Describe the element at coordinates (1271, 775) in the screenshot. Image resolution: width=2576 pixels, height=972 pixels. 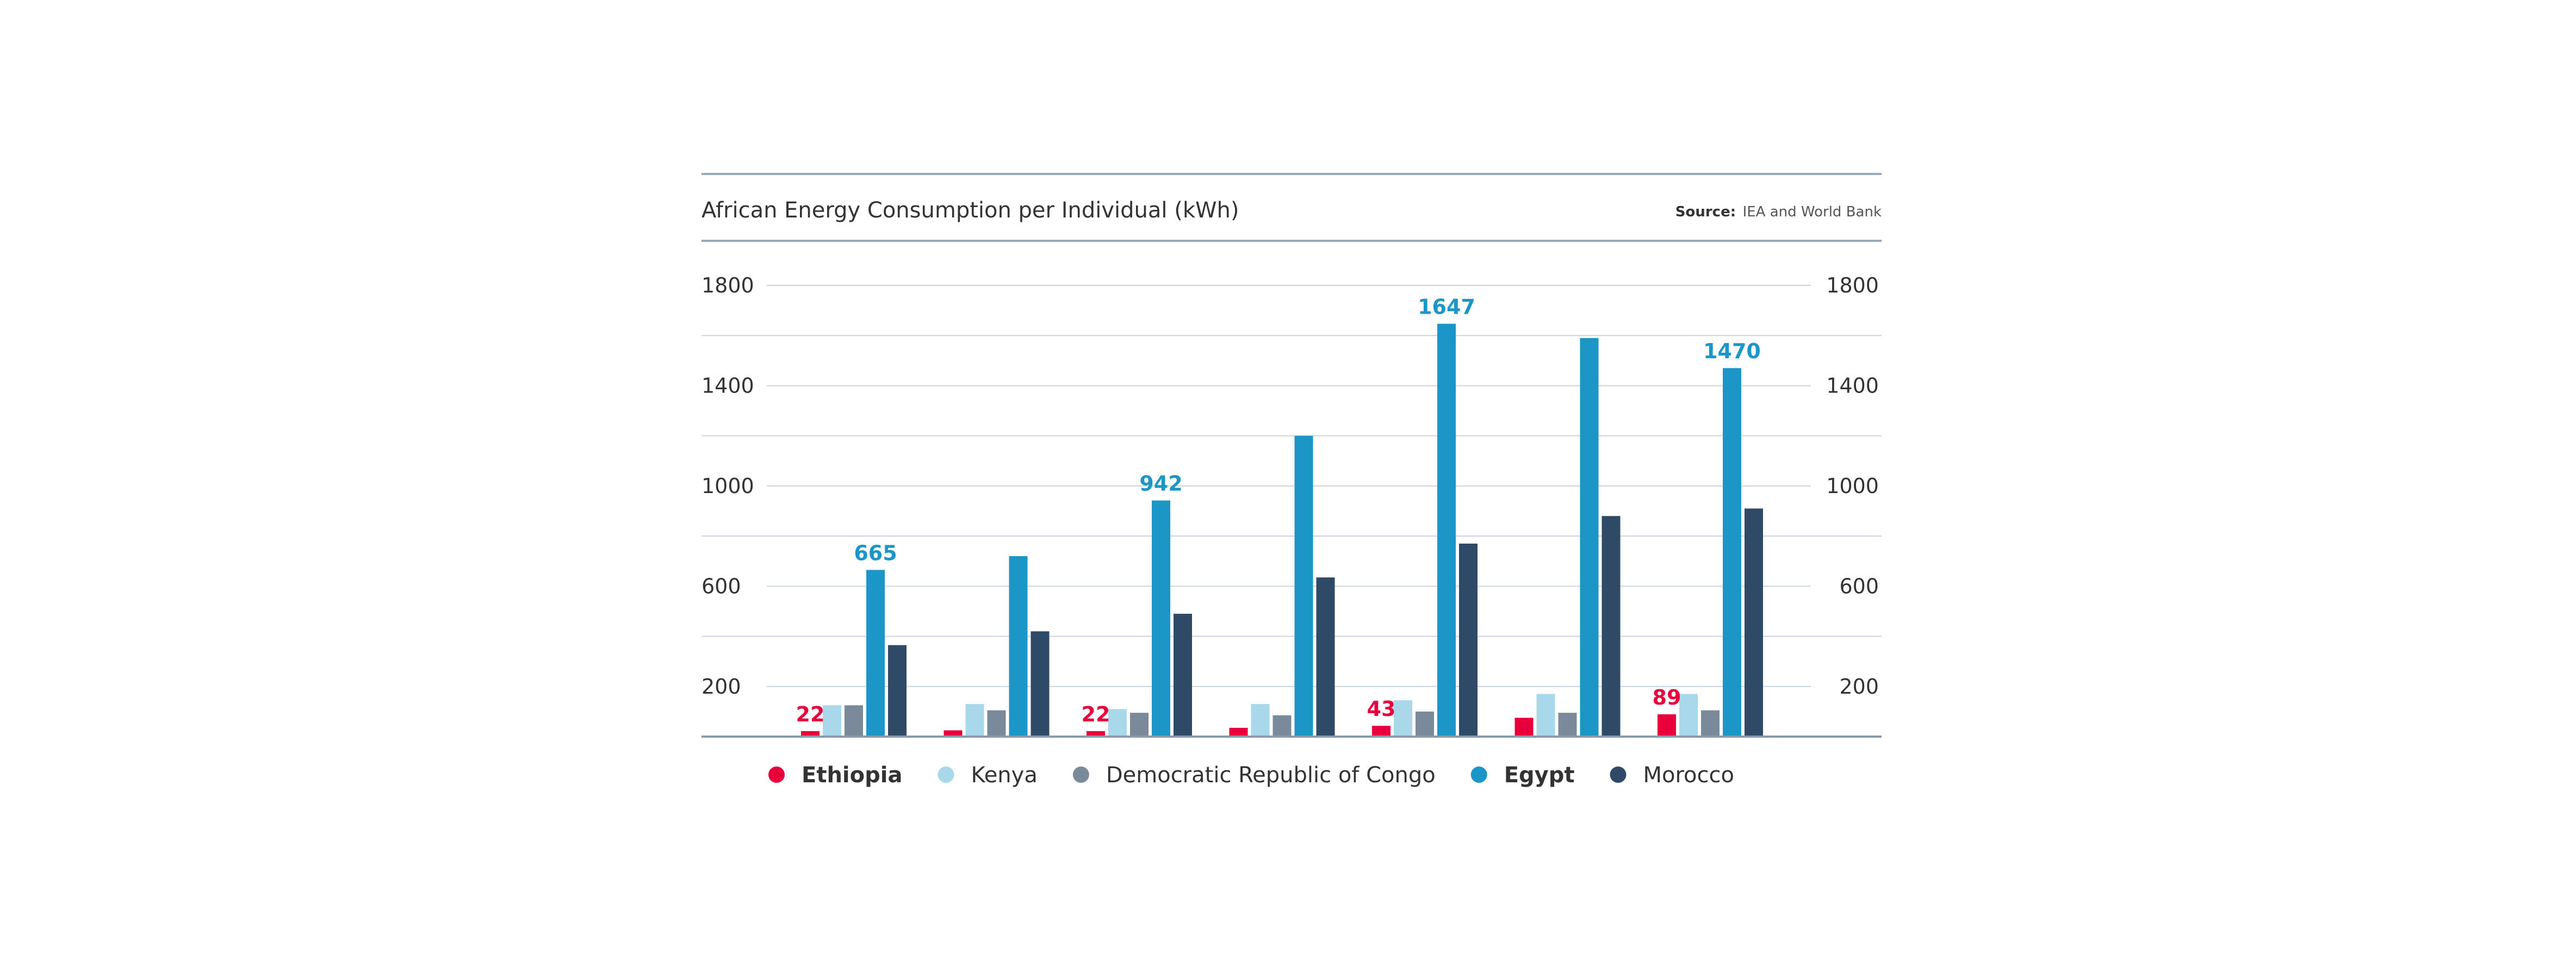
I see `legend-label: Democratic Republic of Congo` at that location.